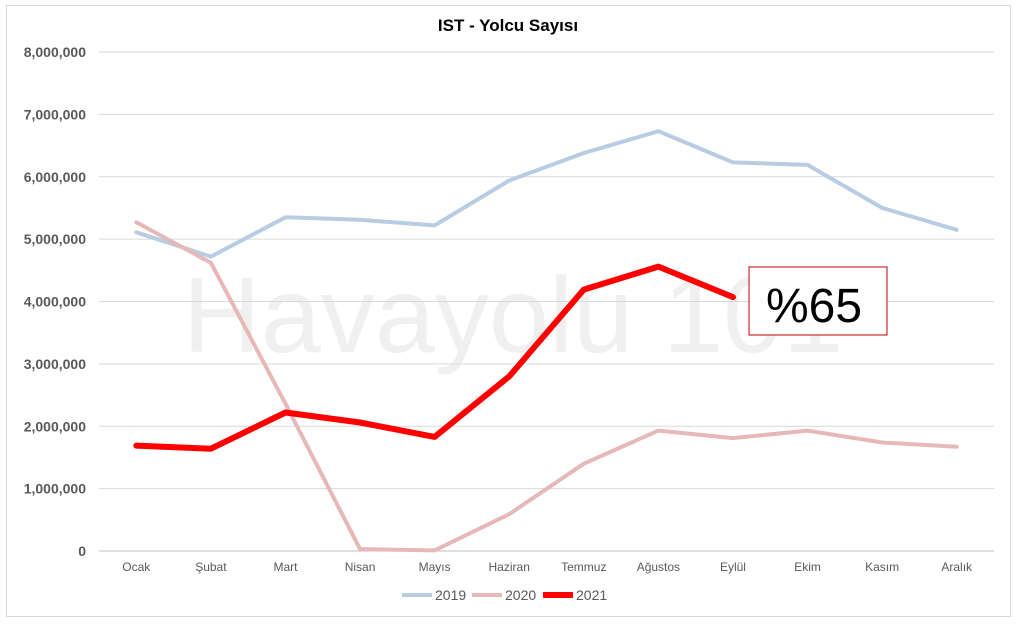  I want to click on x-tick-label: Aralık, so click(957, 567).